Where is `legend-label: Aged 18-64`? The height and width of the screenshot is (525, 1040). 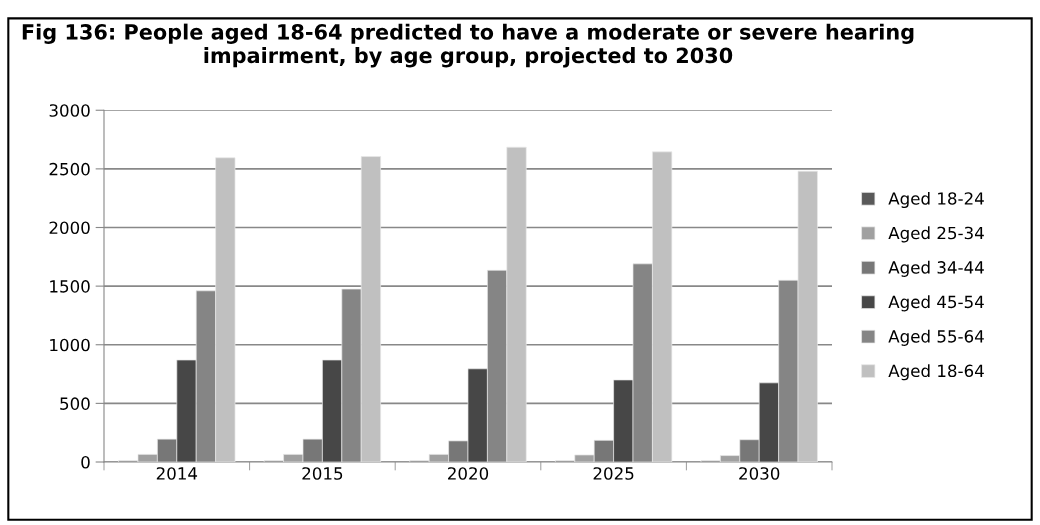
legend-label: Aged 18-64 is located at coordinates (936, 372).